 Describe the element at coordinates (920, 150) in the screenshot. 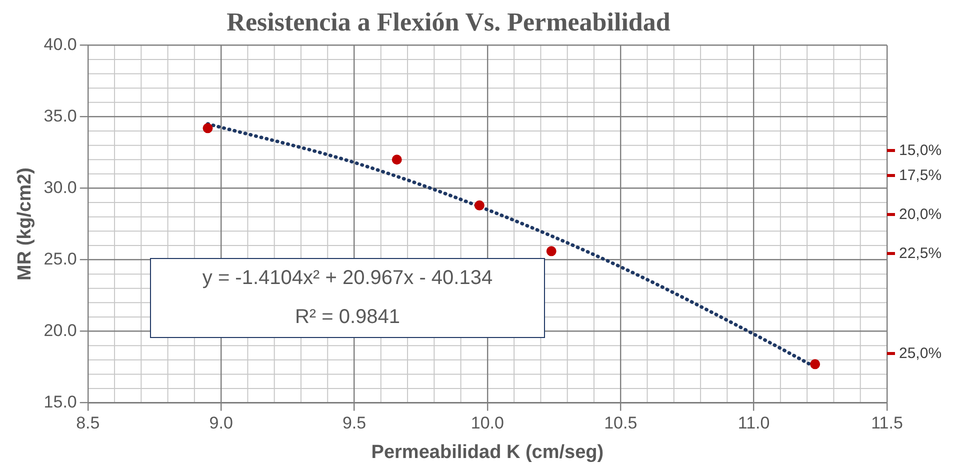

I see `text: 15,0%` at that location.